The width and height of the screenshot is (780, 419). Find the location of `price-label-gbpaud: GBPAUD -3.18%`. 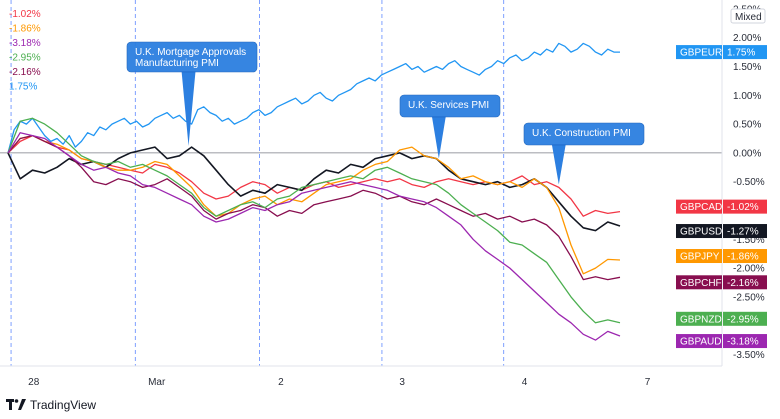

price-label-gbpaud: GBPAUD -3.18% is located at coordinates (721, 341).